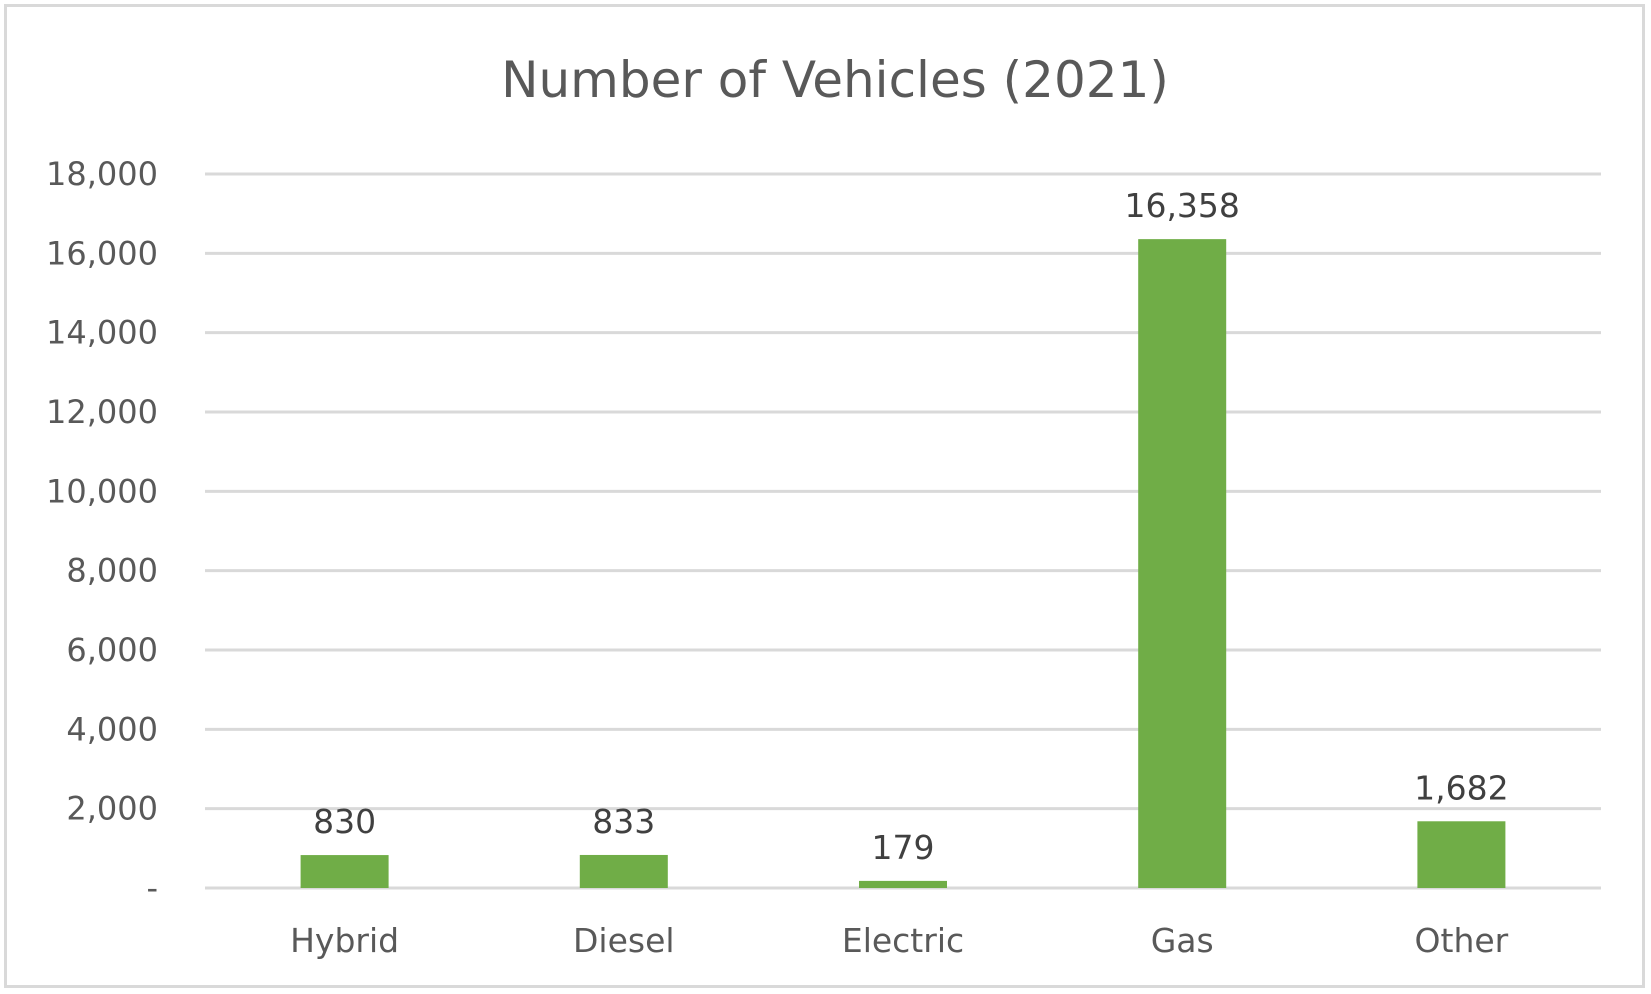  I want to click on y-tick-label: 18,000, so click(102, 174).